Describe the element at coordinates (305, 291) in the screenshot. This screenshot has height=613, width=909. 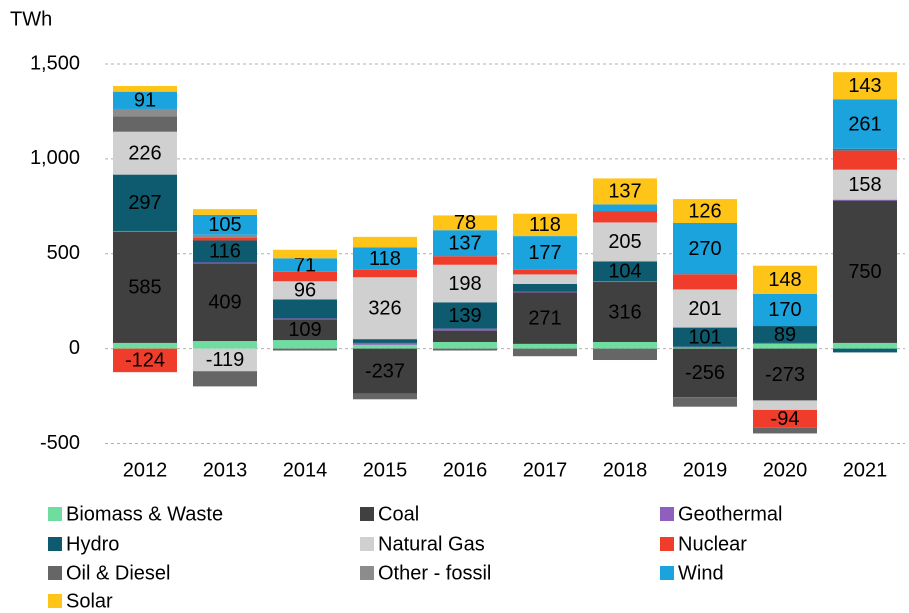
I see `data-label: 96` at that location.